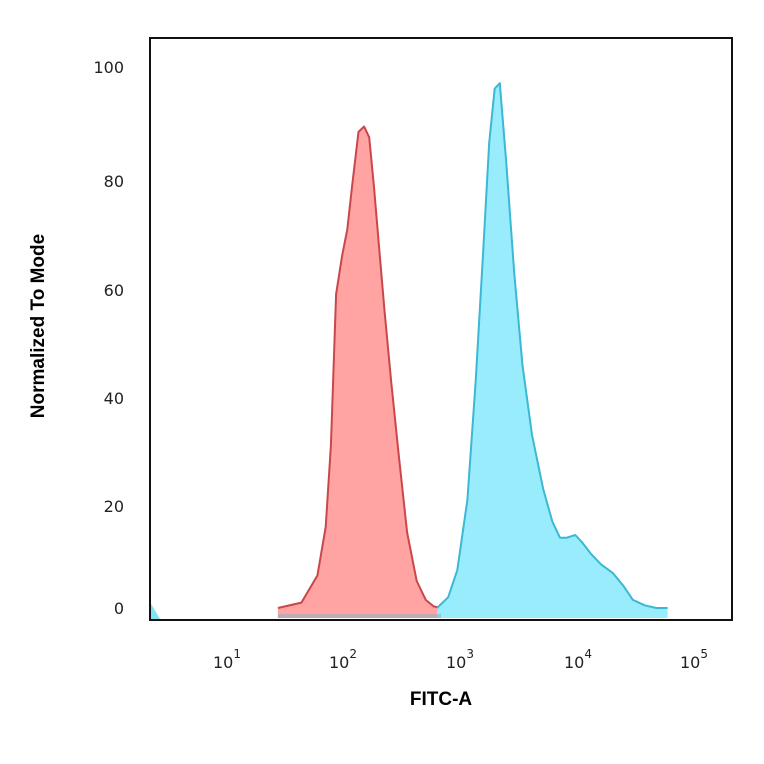 Image resolution: width=764 pixels, height=764 pixels. Describe the element at coordinates (343, 659) in the screenshot. I see `x-tick-label: 10²` at that location.